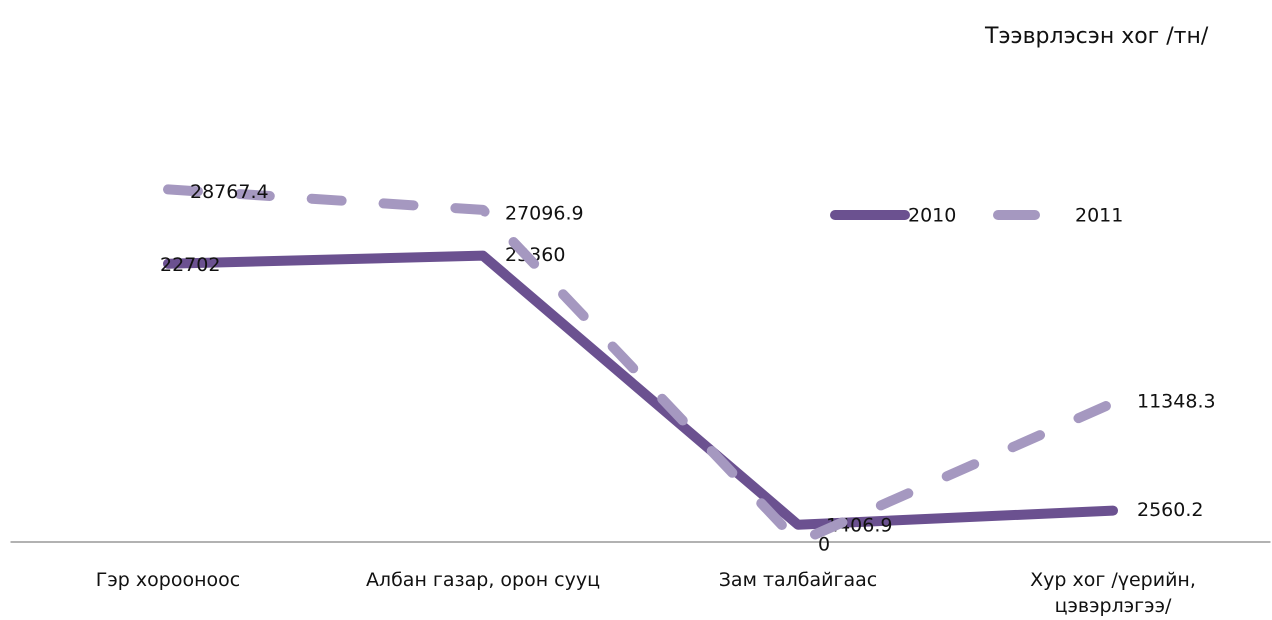 The width and height of the screenshot is (1272, 620). I want to click on x-tick-label: Гэр хорооноос, so click(168, 580).